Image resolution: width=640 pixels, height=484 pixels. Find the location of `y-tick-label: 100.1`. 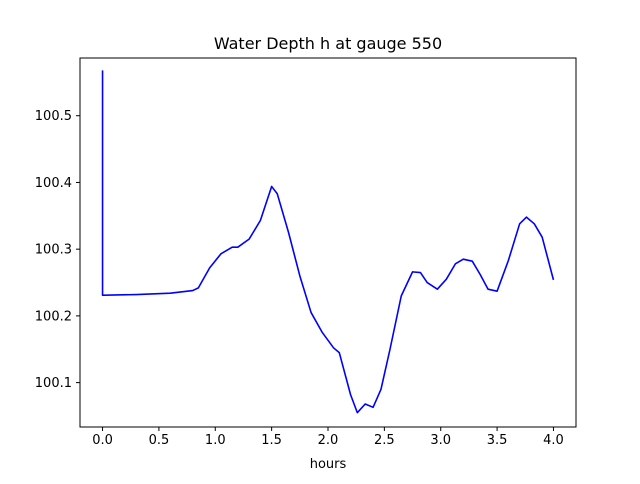

y-tick-label: 100.1 is located at coordinates (53, 383).